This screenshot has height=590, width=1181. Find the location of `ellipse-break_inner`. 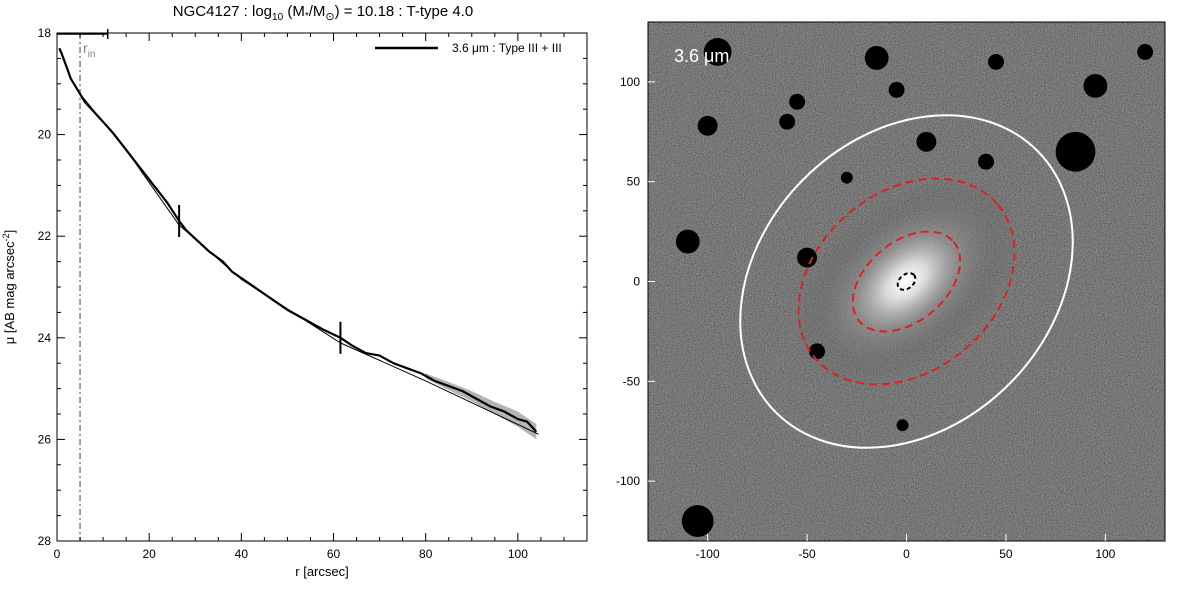

ellipse-break_inner is located at coordinates (906, 281).